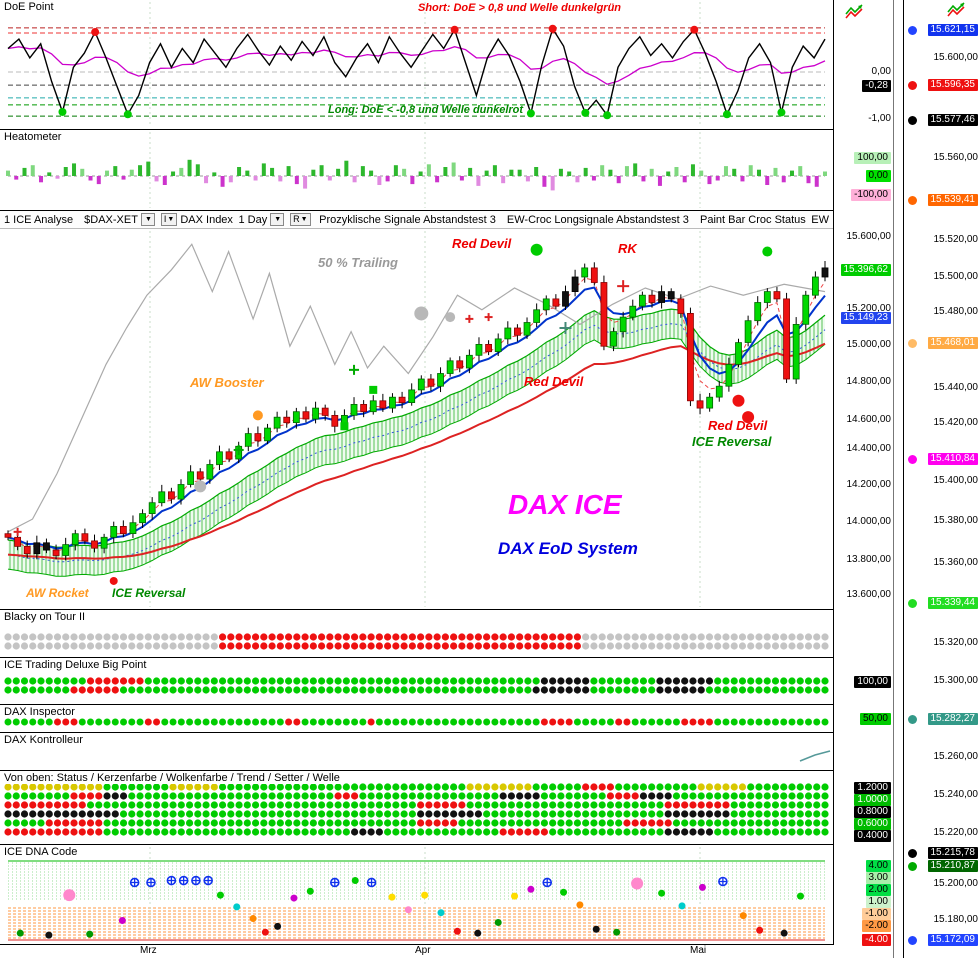 The image size is (980, 958). Describe the element at coordinates (865, 270) in the screenshot. I see `axis-label: 15.396,62` at that location.